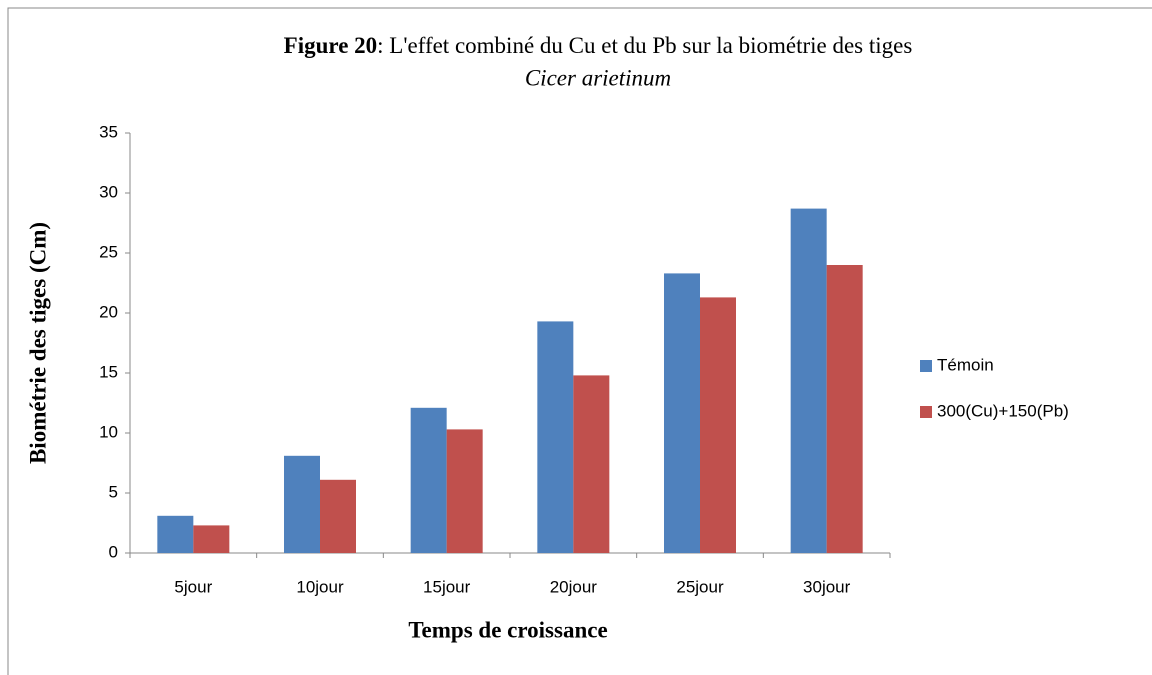 The width and height of the screenshot is (1152, 675). I want to click on legend-label: 300(Cu)+150(Pb), so click(1003, 410).